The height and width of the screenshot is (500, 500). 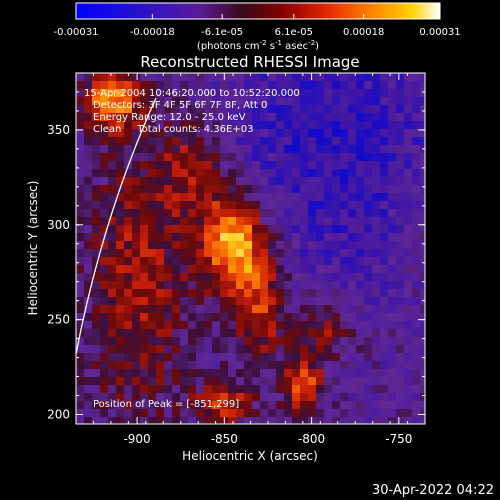 What do you see at coordinates (258, 45) in the screenshot?
I see `colorbar-units: (photons cm-2 s-1 asec-2)` at bounding box center [258, 45].